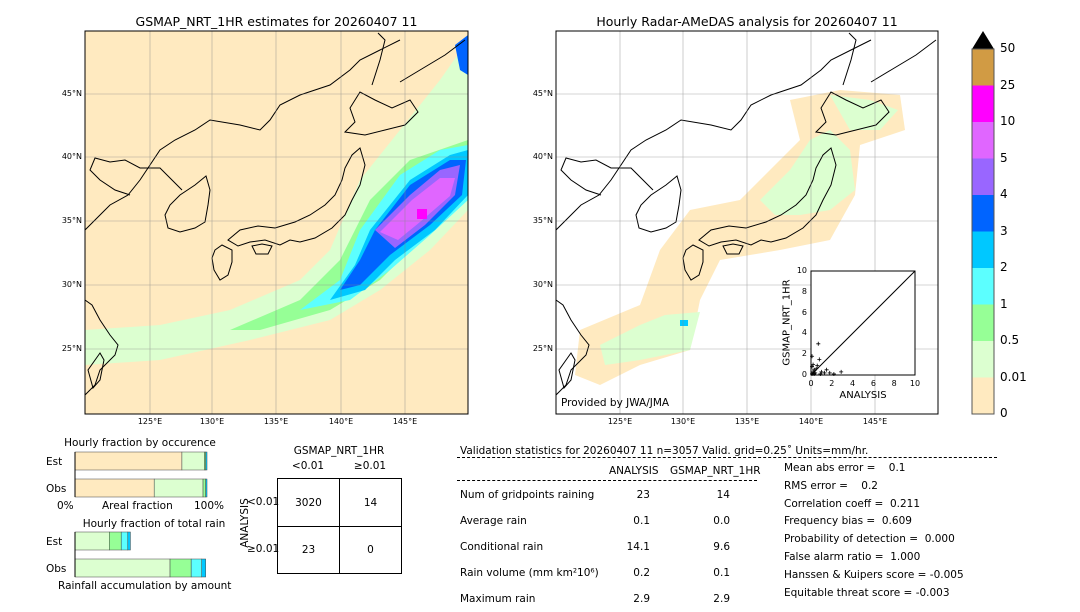  I want to click on colorbar-label: 5, so click(1004, 157).